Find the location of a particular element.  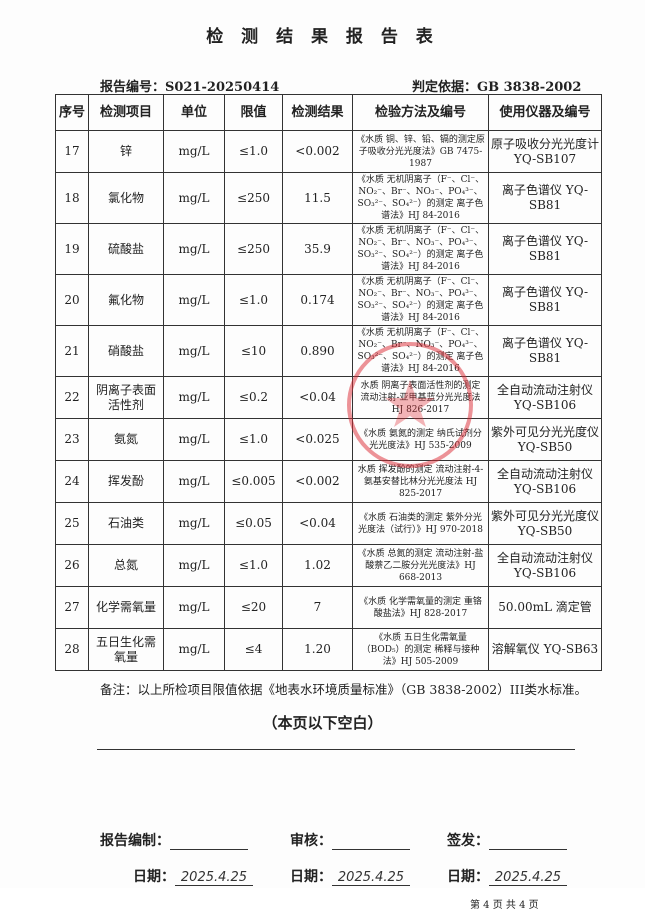

compile-date: 日期： 2025.4.25 is located at coordinates (211, 876).